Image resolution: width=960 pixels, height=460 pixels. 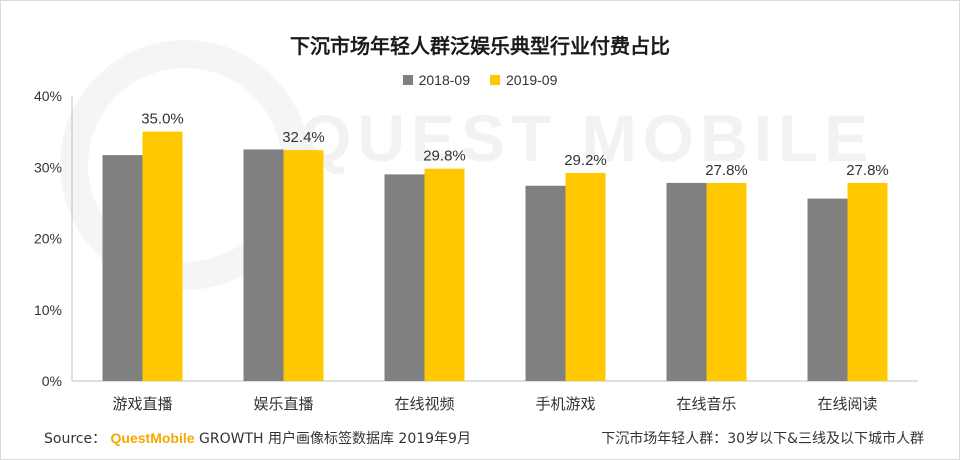 What do you see at coordinates (444, 156) in the screenshot?
I see `data-label: 29.8%` at bounding box center [444, 156].